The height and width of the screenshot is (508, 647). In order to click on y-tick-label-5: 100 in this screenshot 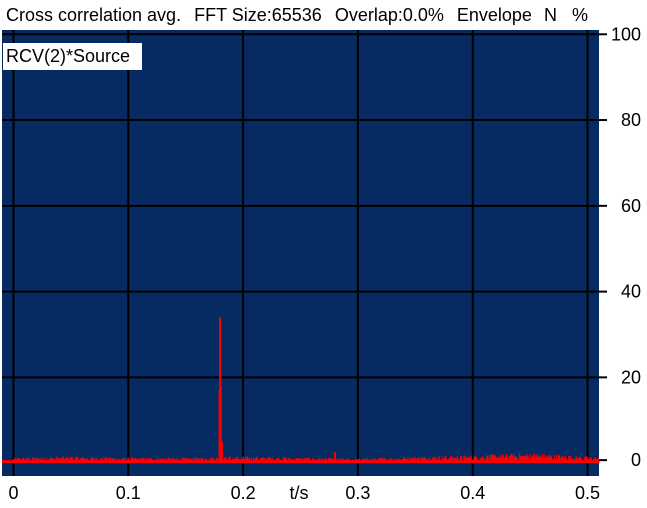, I will do `click(626, 34)`.